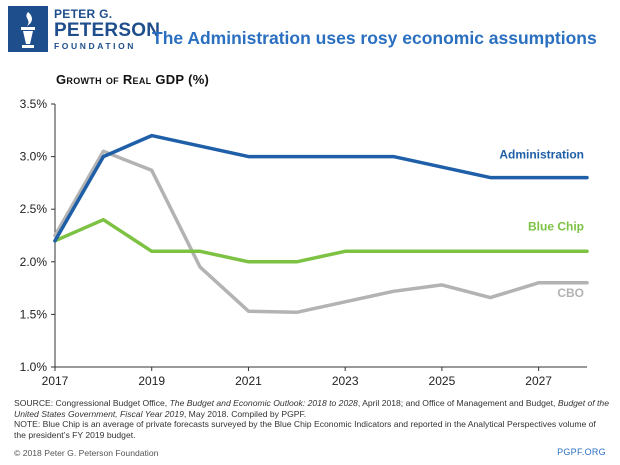  What do you see at coordinates (34, 104) in the screenshot?
I see `y-tick-label: 3.5%` at bounding box center [34, 104].